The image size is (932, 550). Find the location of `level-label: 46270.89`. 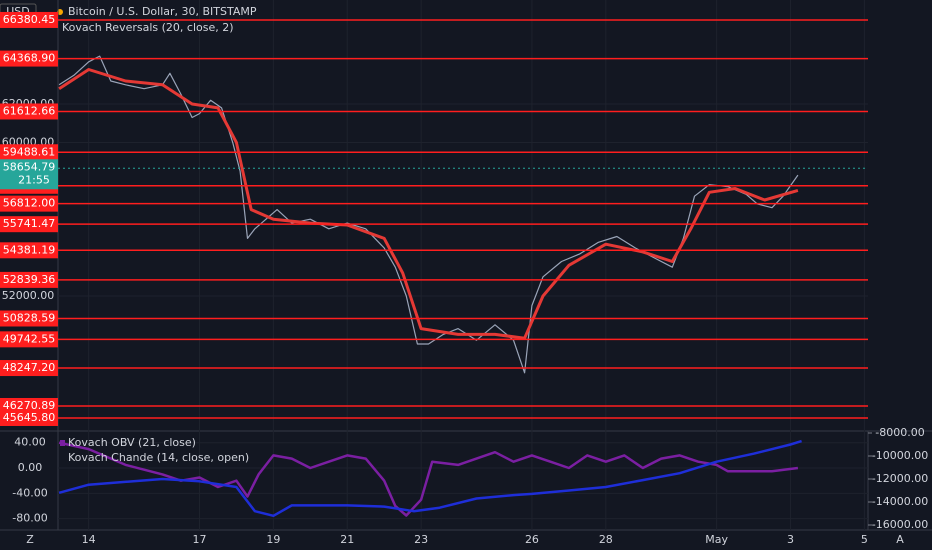

level-label: 46270.89 is located at coordinates (29, 405).